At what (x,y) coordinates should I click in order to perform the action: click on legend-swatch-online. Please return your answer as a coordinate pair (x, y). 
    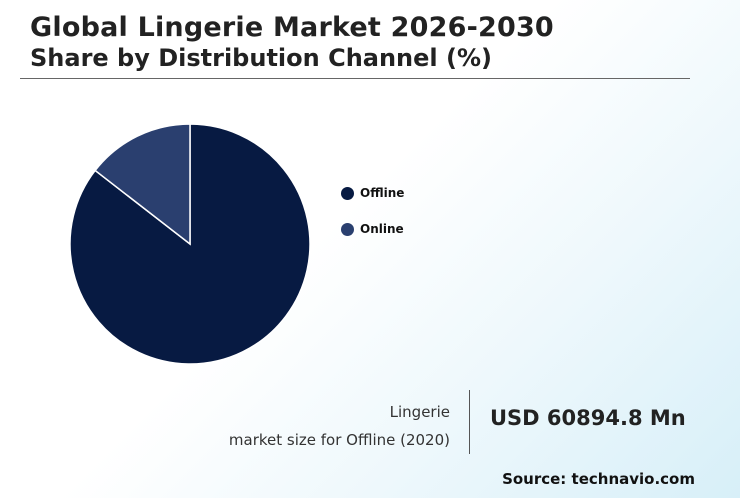
    Looking at the image, I should click on (347, 229).